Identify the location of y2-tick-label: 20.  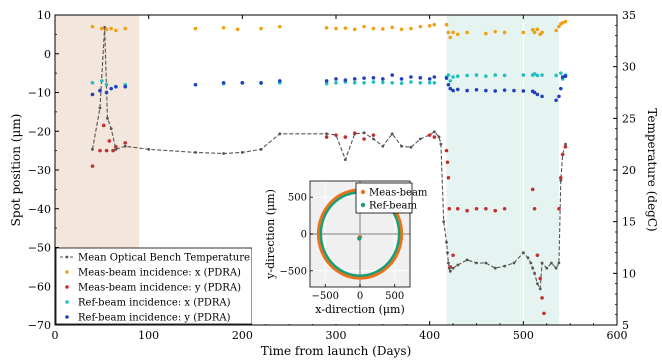
(629, 170).